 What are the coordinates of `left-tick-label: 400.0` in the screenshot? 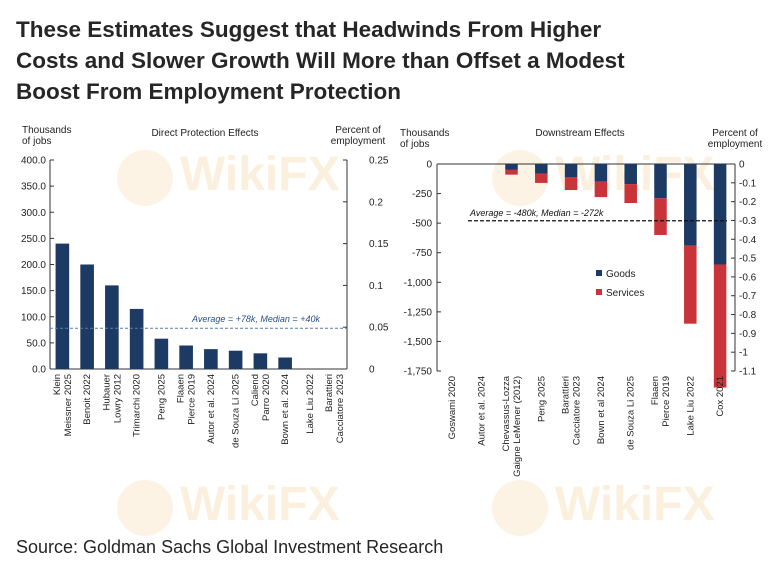 It's located at (33, 161).